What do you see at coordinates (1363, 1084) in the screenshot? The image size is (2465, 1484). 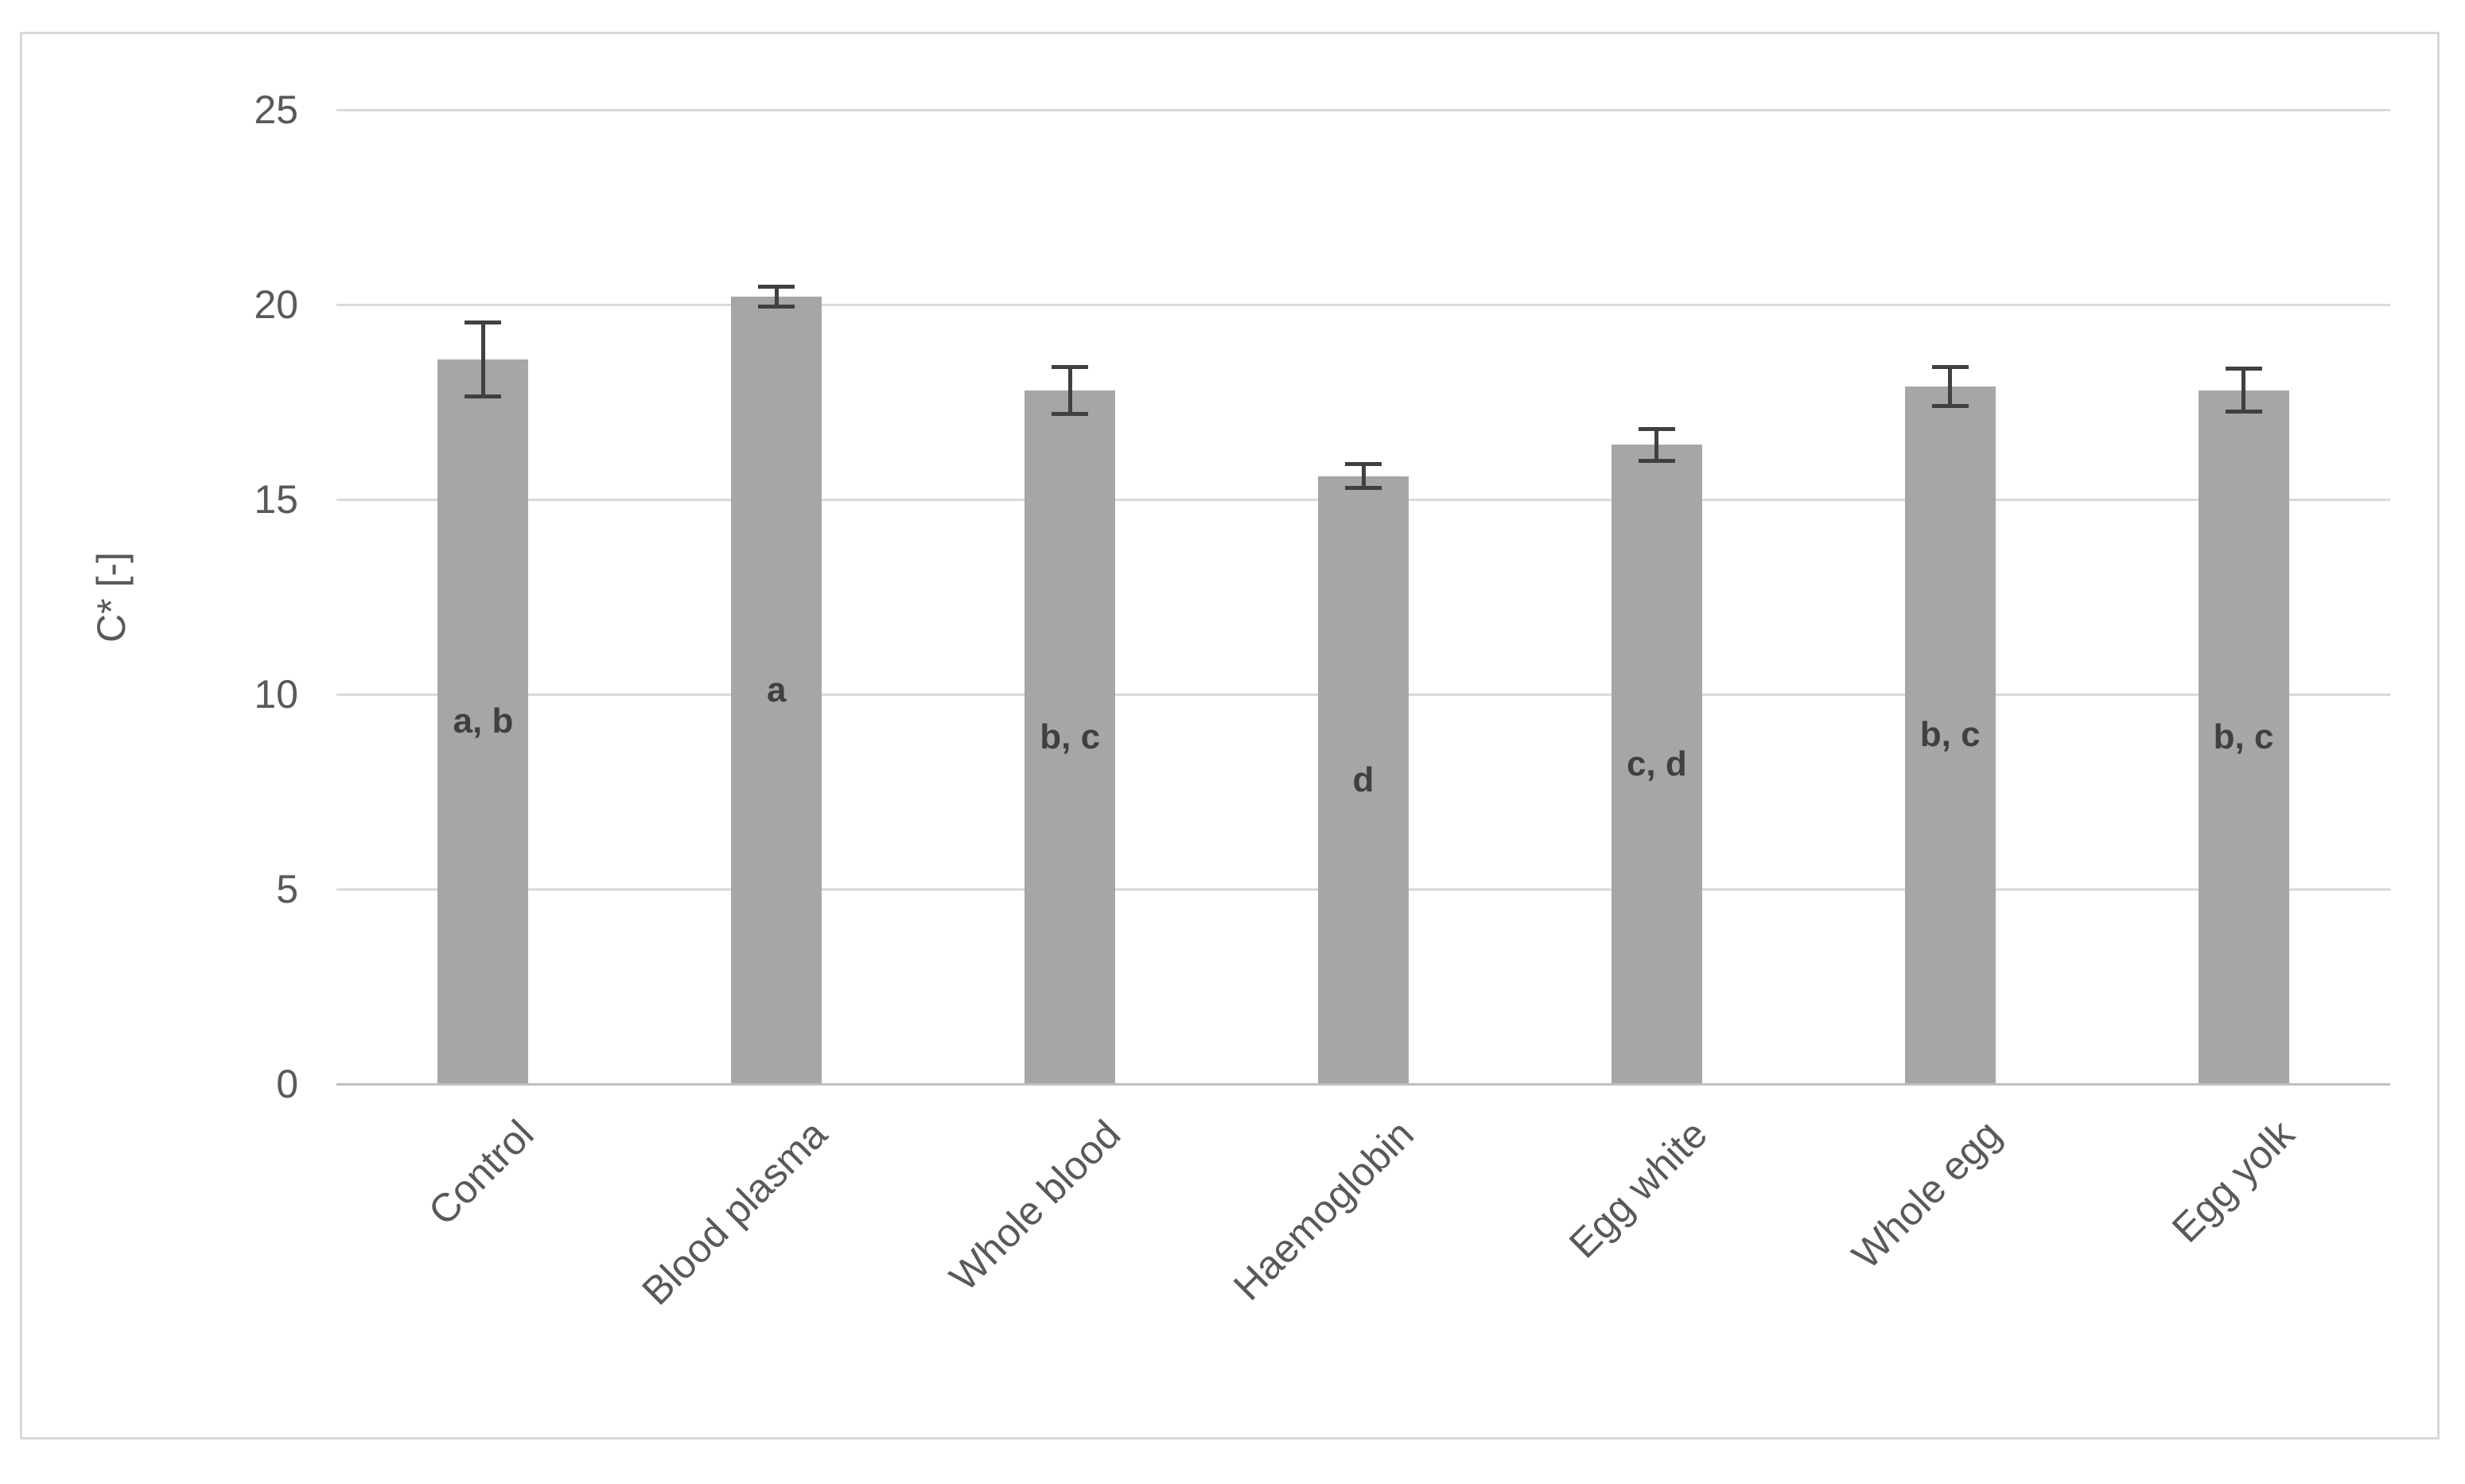 I see `x-axis-line` at bounding box center [1363, 1084].